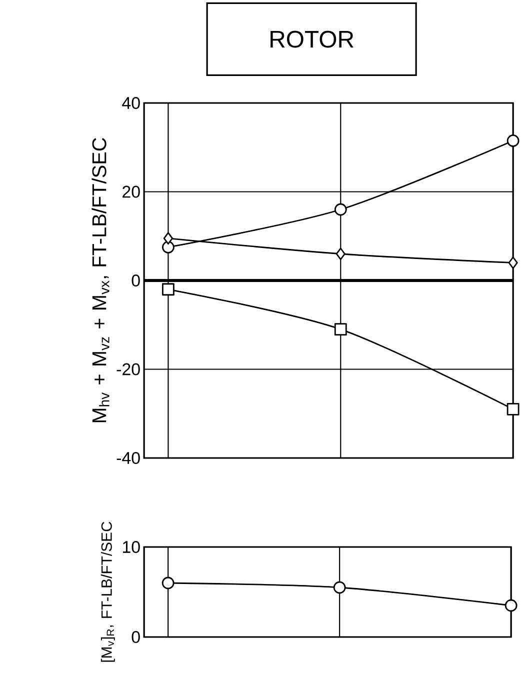 The height and width of the screenshot is (696, 523). I want to click on y-tick-label: -20, so click(128, 369).